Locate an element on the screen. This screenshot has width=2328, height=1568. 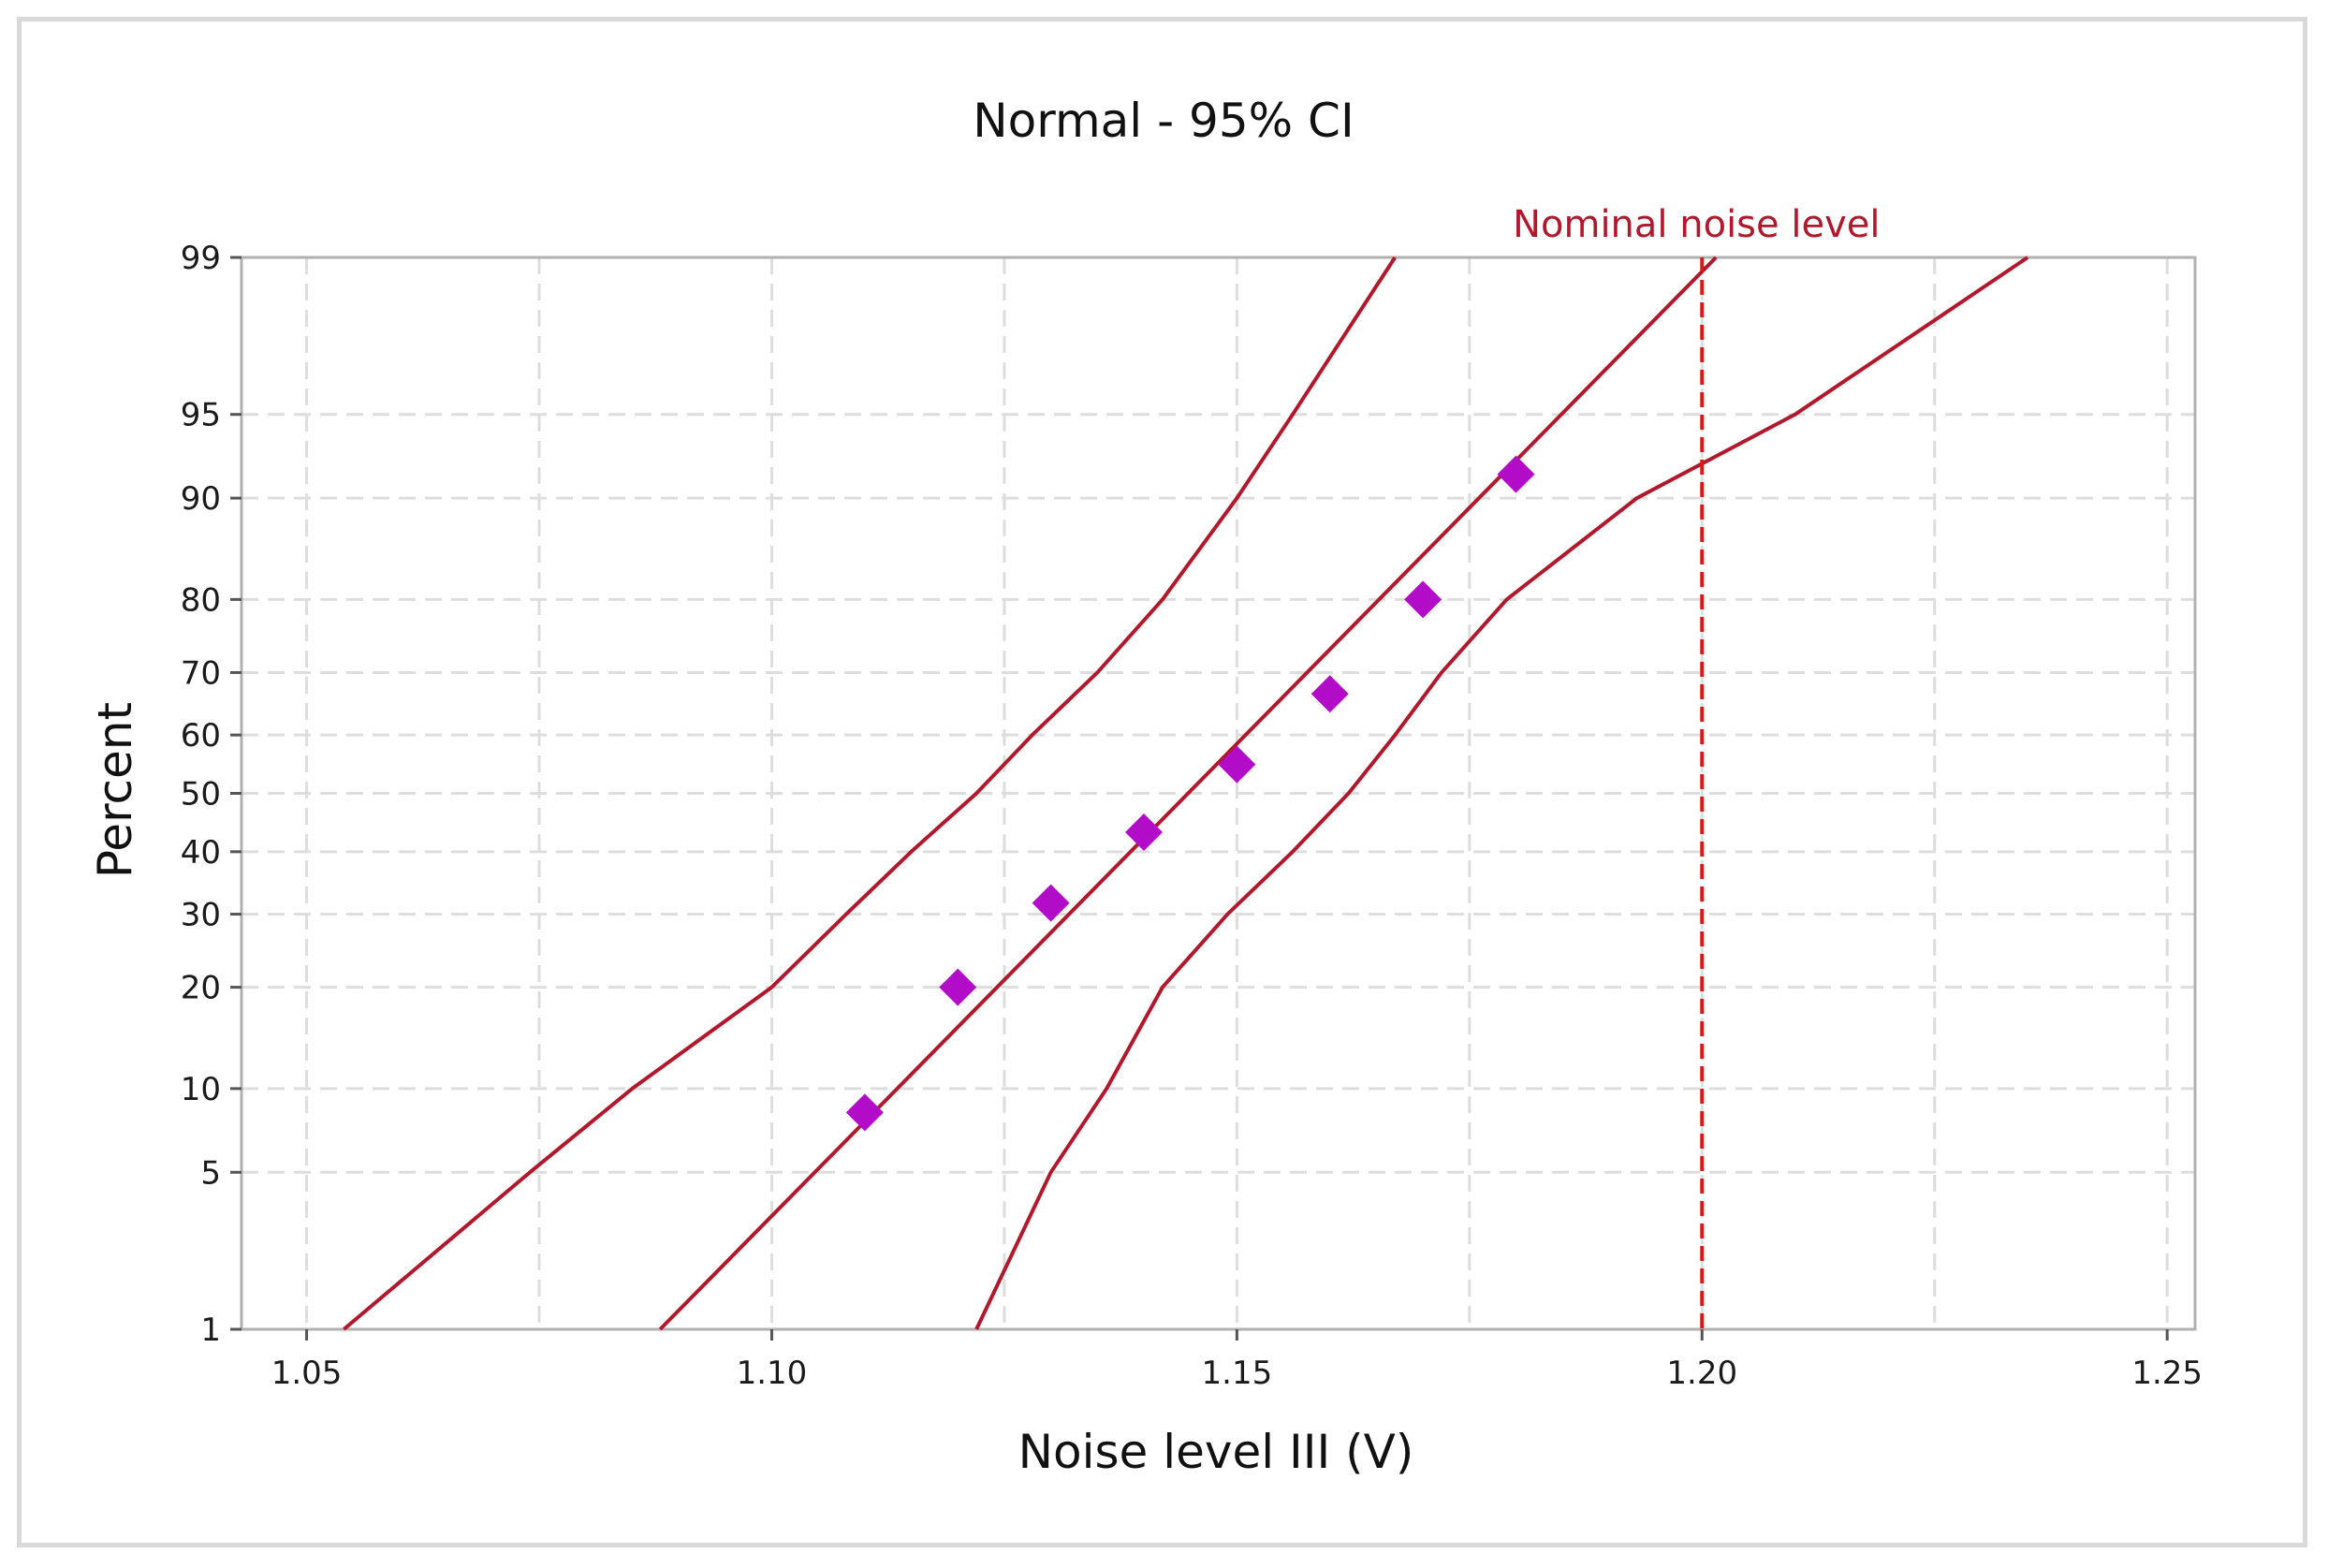
y-tick-label: 70 is located at coordinates (201, 673).